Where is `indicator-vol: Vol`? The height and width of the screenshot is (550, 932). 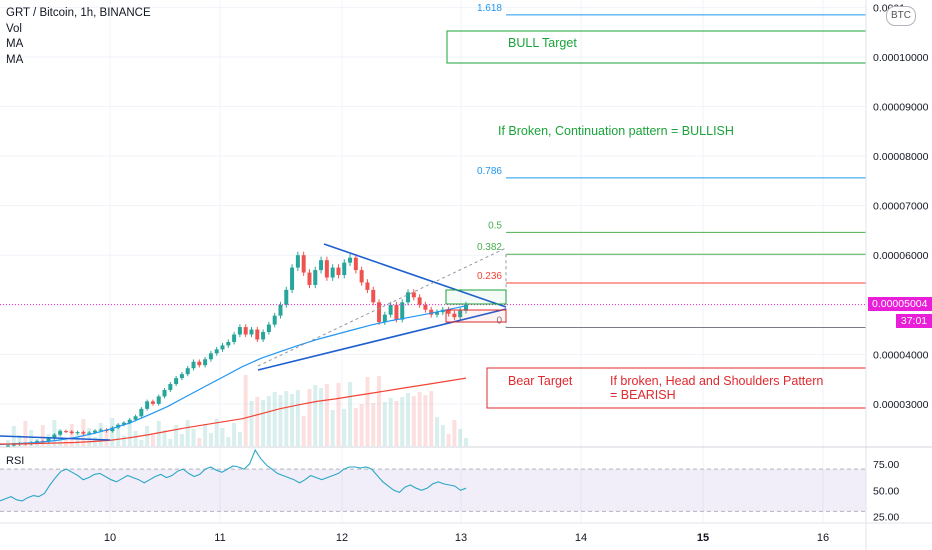 indicator-vol: Vol is located at coordinates (14, 28).